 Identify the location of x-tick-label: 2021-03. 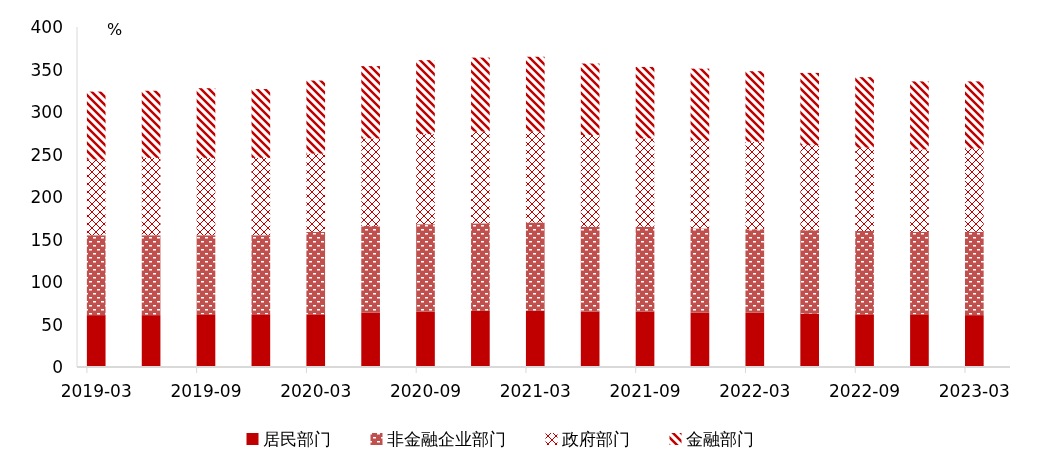
(535, 391).